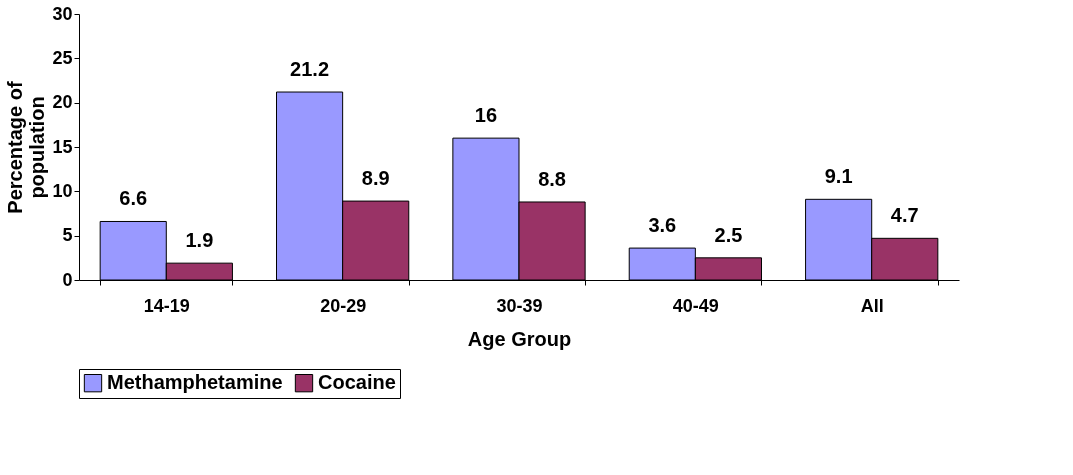 This screenshot has width=1073, height=475. What do you see at coordinates (199, 240) in the screenshot?
I see `data-label: 1.9` at bounding box center [199, 240].